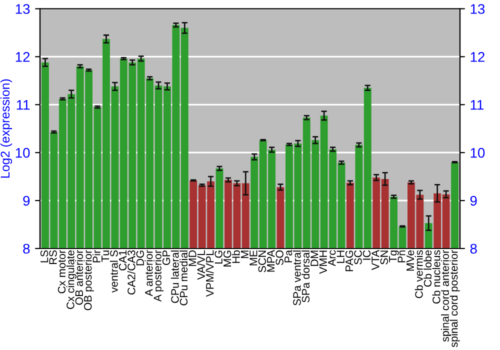 Image resolution: width=500 pixels, height=350 pixels. I want to click on x-tick-label: MPA, so click(271, 261).